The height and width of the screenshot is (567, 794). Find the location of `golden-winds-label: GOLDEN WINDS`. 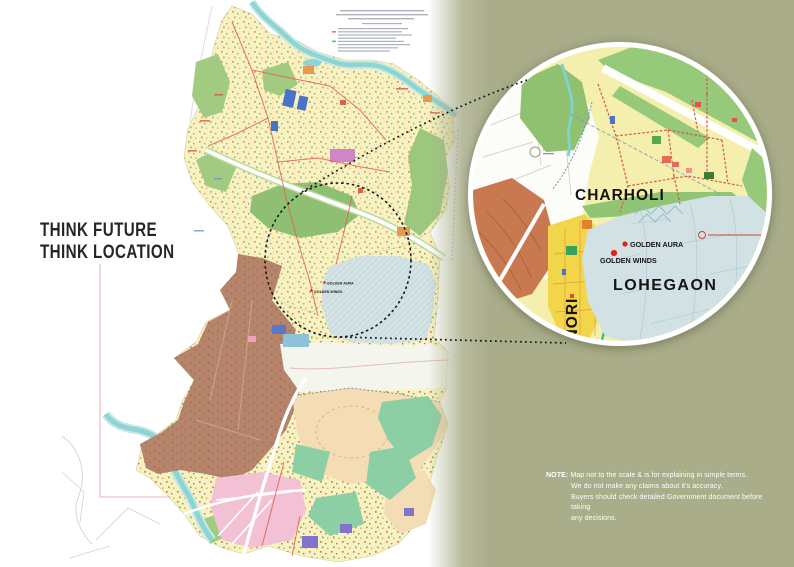

golden-winds-label: GOLDEN WINDS is located at coordinates (628, 260).